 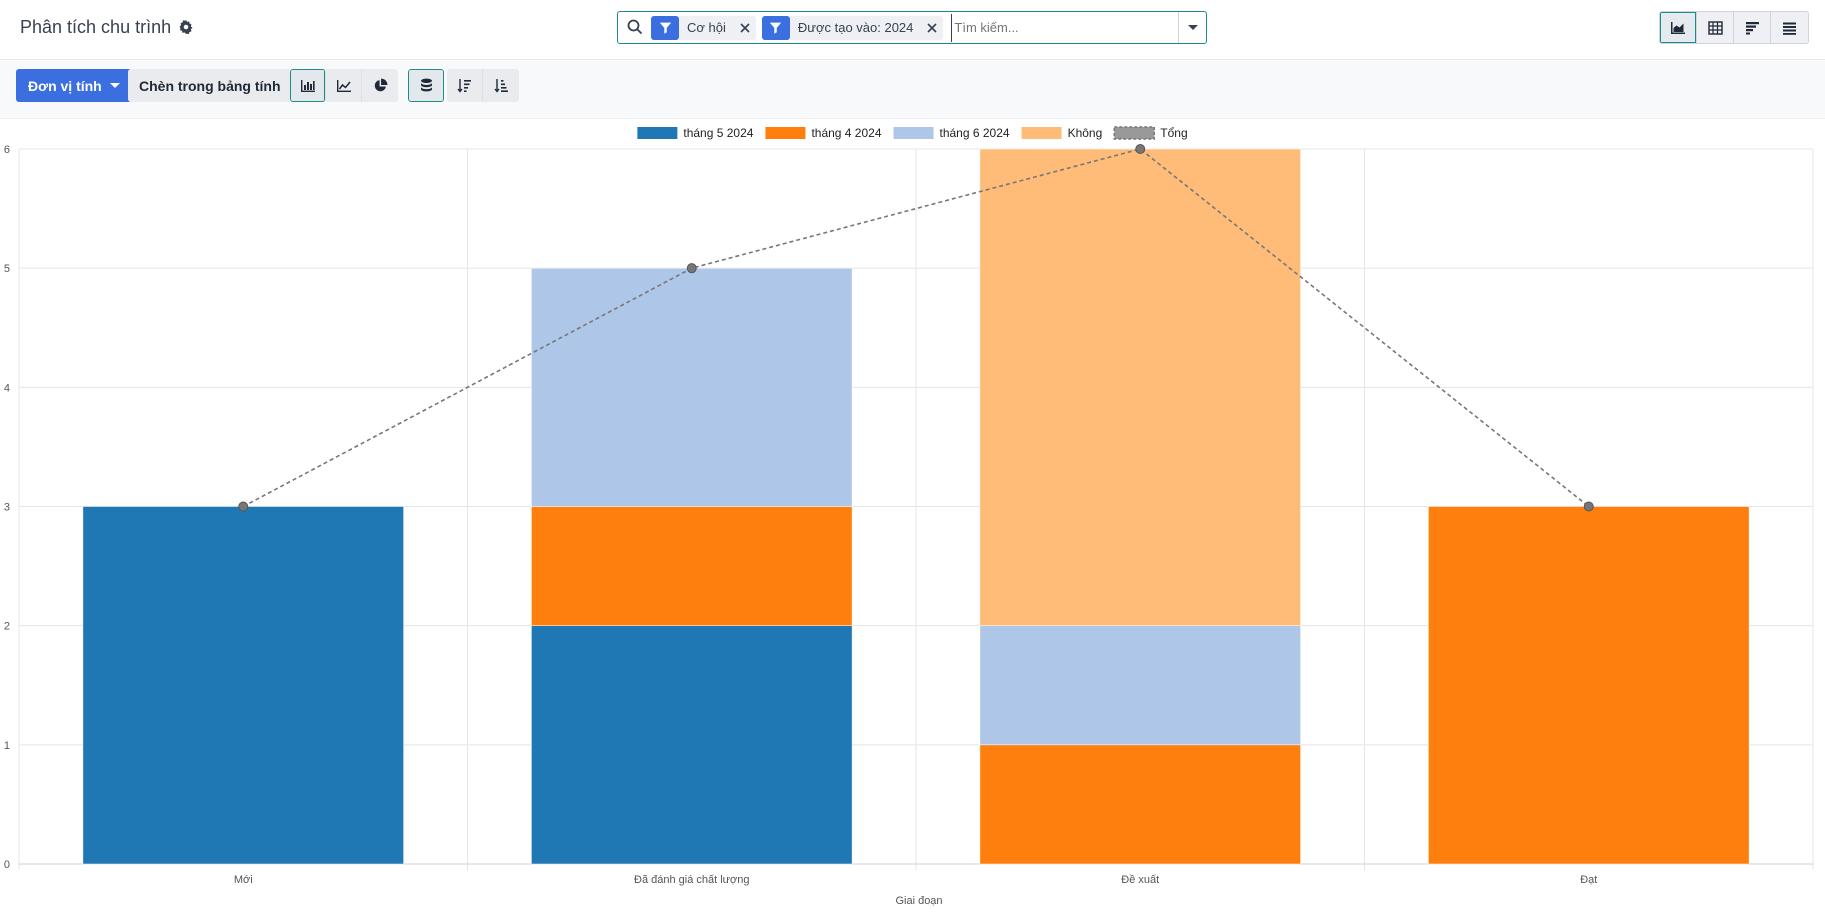 I want to click on measures-label: Đơn vị tính, so click(x=65, y=85).